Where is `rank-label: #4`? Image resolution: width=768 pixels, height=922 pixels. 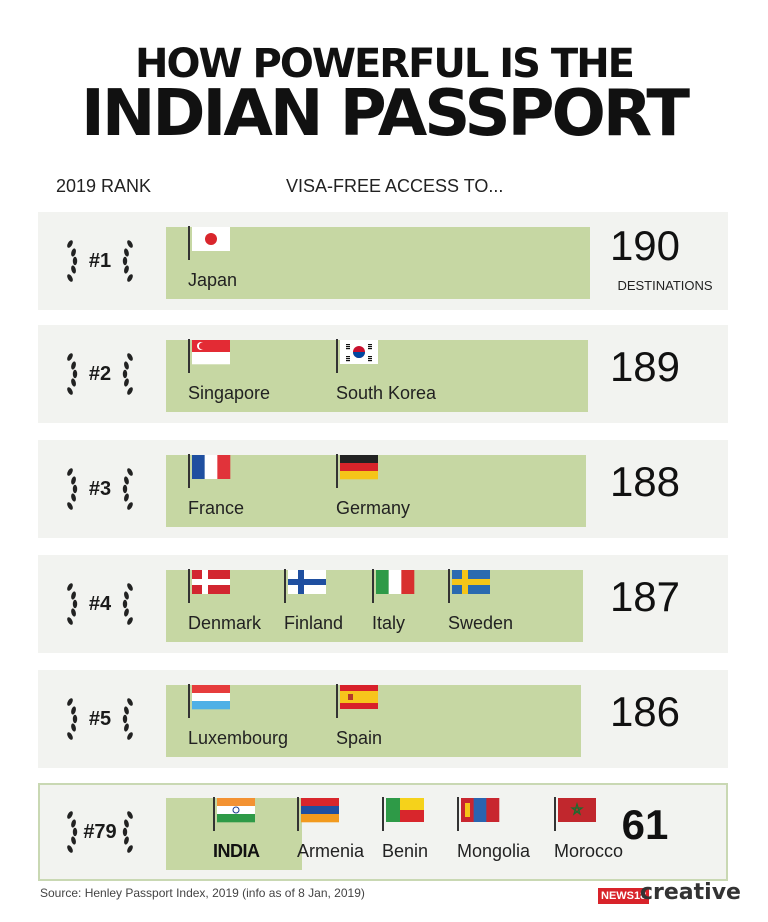
rank-label: #4 is located at coordinates (100, 604).